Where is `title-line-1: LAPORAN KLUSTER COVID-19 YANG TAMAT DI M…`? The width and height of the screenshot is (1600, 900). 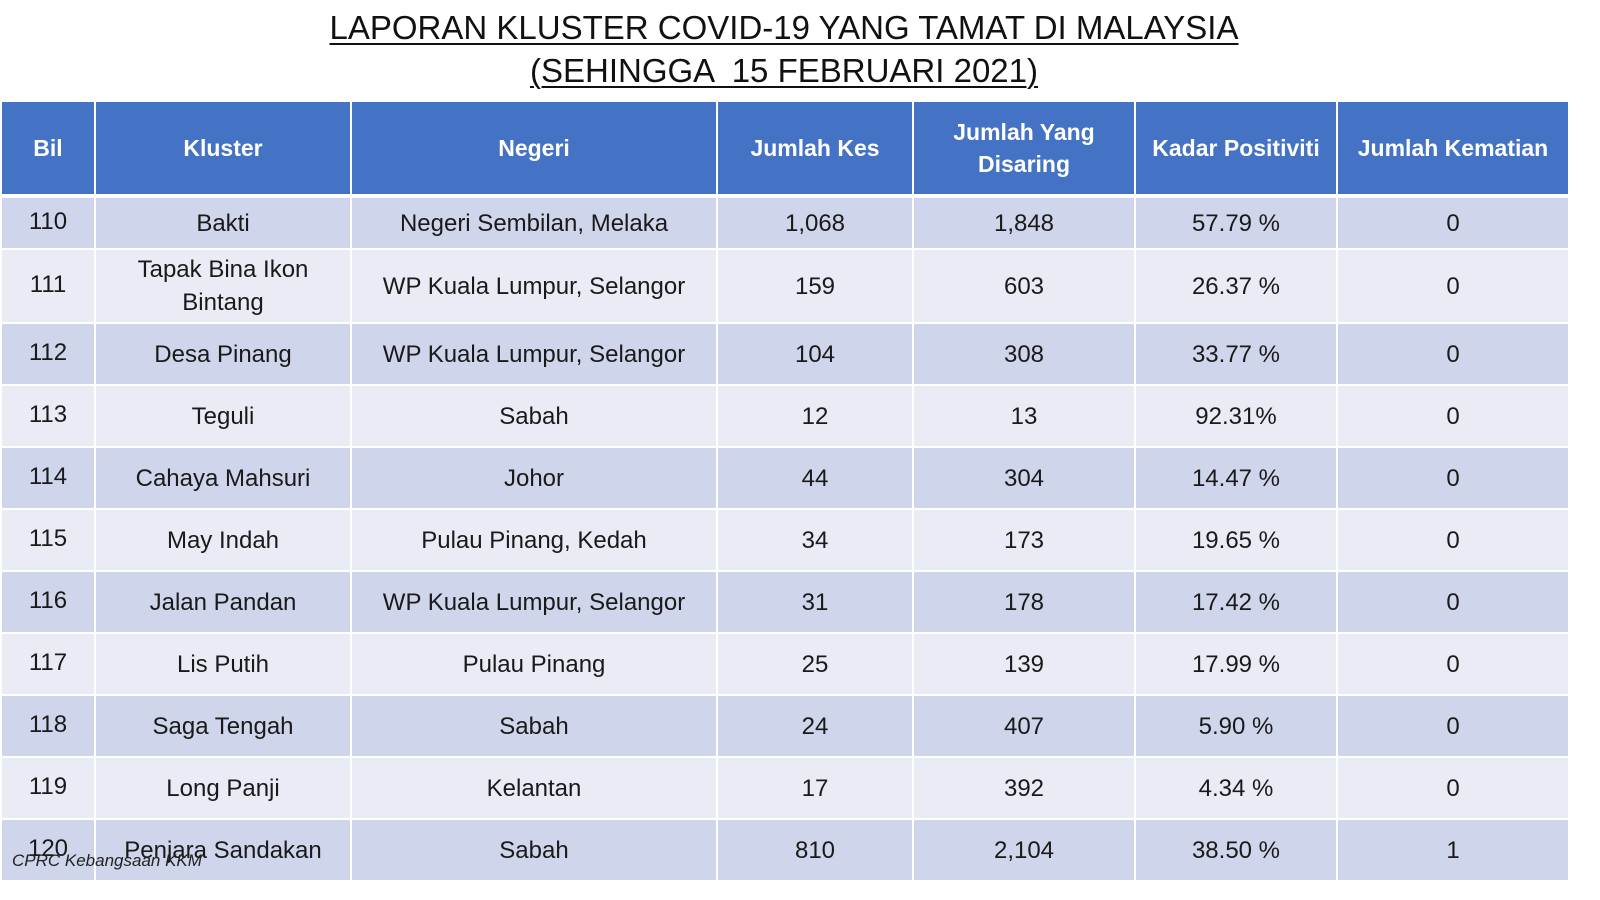 title-line-1: LAPORAN KLUSTER COVID-19 YANG TAMAT DI M… is located at coordinates (784, 27).